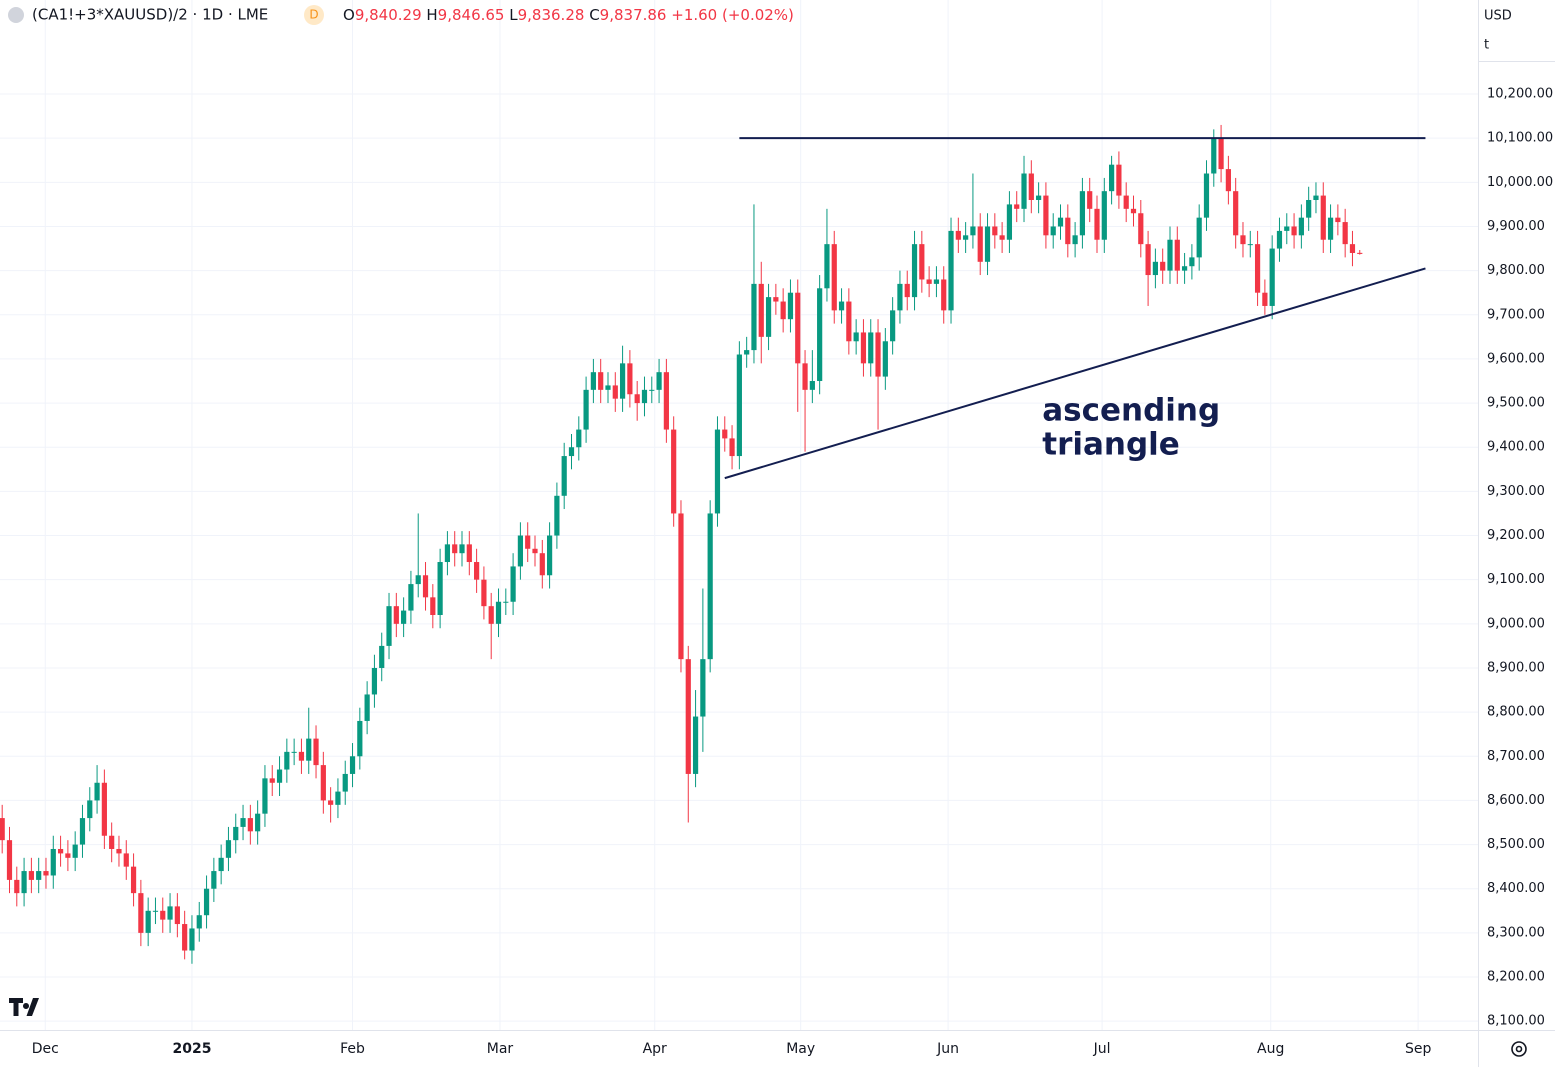 The width and height of the screenshot is (1555, 1067). What do you see at coordinates (1486, 45) in the screenshot?
I see `unit-measure: t` at bounding box center [1486, 45].